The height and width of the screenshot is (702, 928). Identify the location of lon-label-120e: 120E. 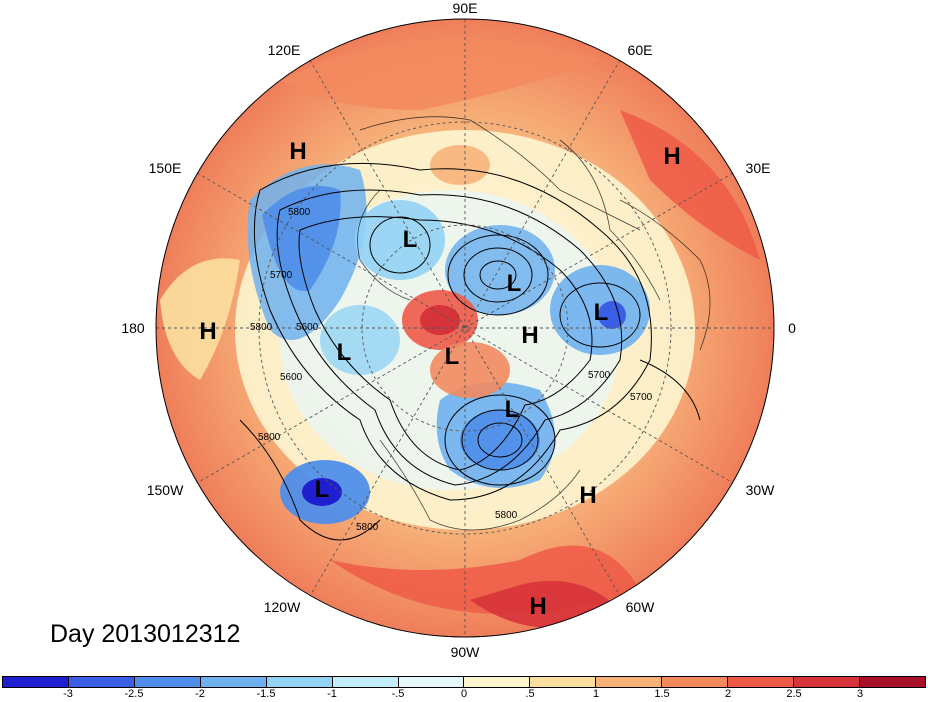
(284, 50).